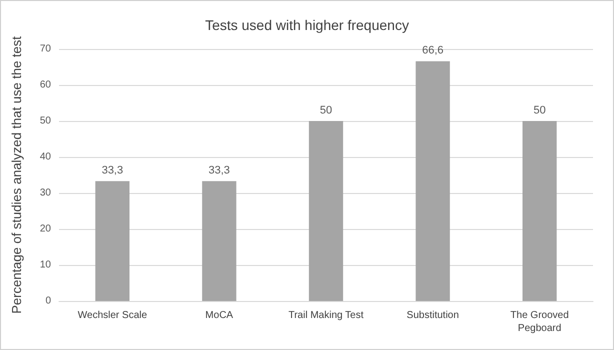 The image size is (614, 350). Describe the element at coordinates (432, 315) in the screenshot. I see `x-tick-label: Substitution` at that location.